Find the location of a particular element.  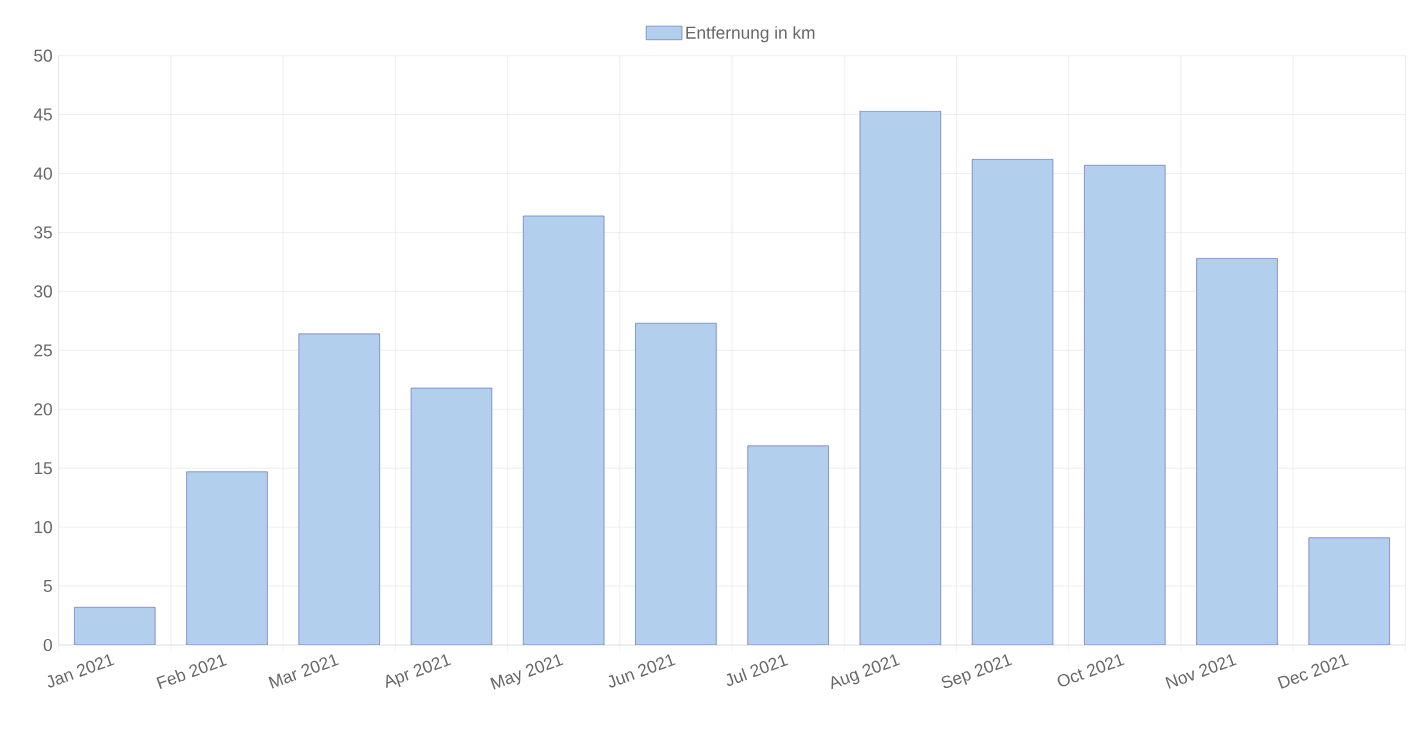

y-tick-label: 0 is located at coordinates (47, 645).